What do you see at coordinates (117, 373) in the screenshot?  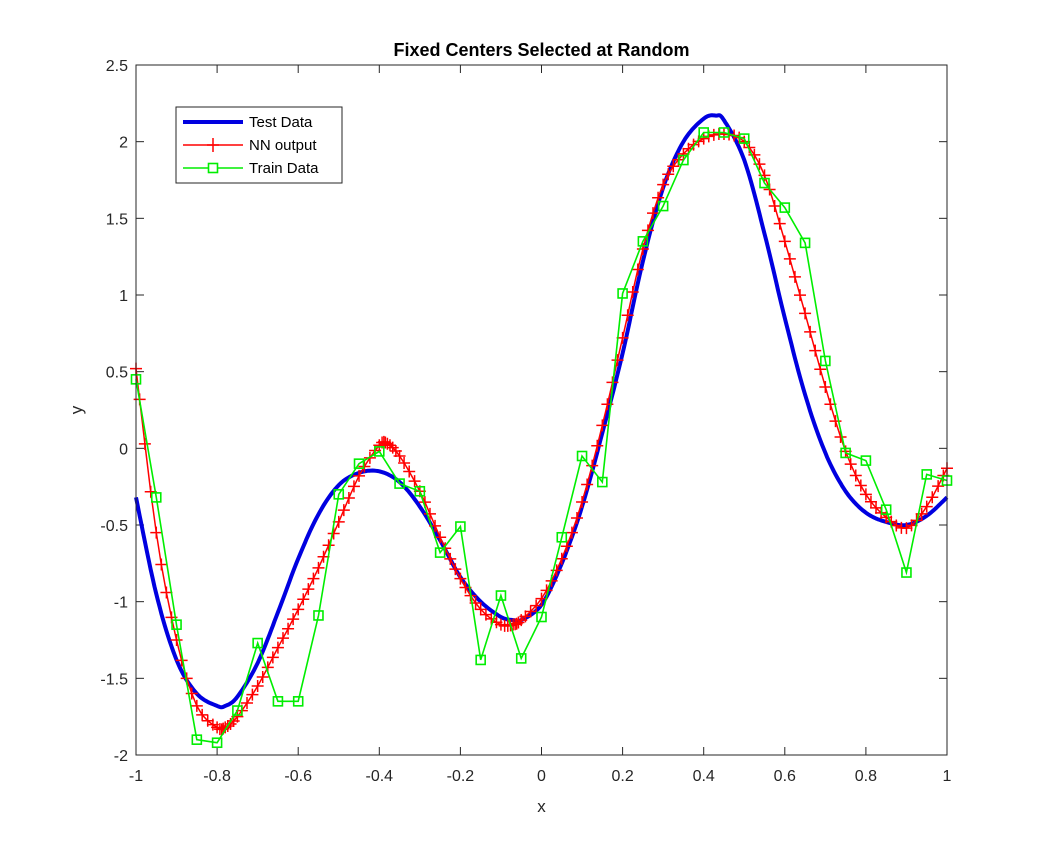 I see `y-tick-label: 0.5` at bounding box center [117, 373].